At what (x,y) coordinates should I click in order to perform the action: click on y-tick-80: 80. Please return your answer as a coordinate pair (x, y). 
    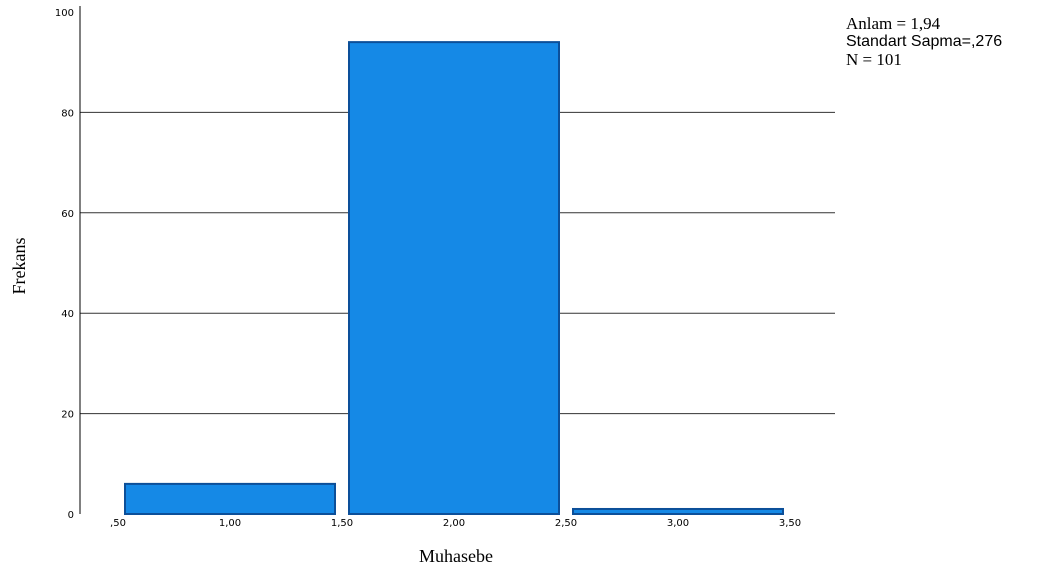
    Looking at the image, I should click on (67, 113).